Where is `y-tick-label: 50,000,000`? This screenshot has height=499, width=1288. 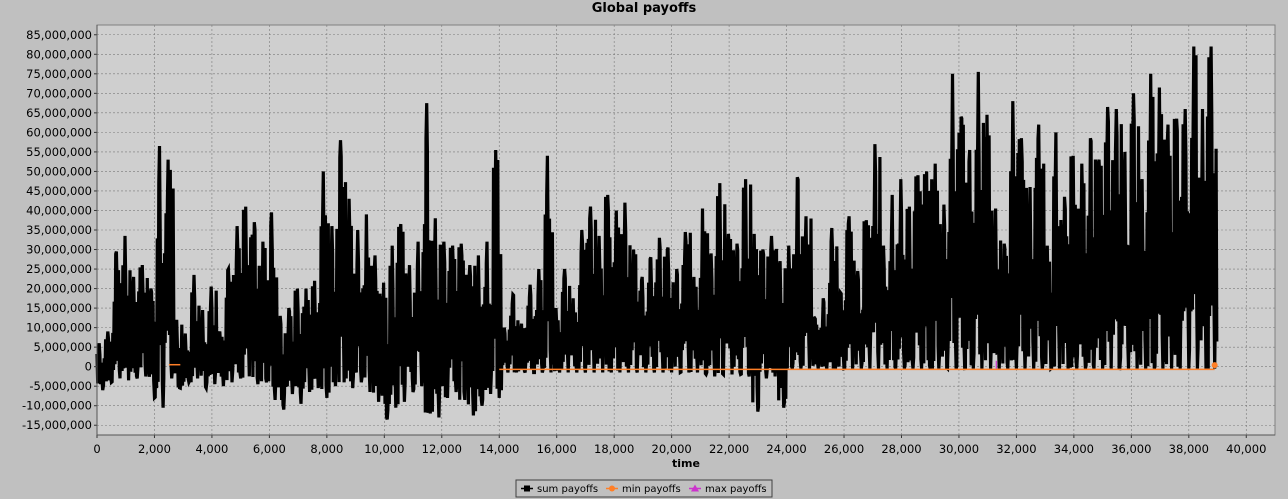
y-tick-label: 50,000,000 is located at coordinates (59, 171).